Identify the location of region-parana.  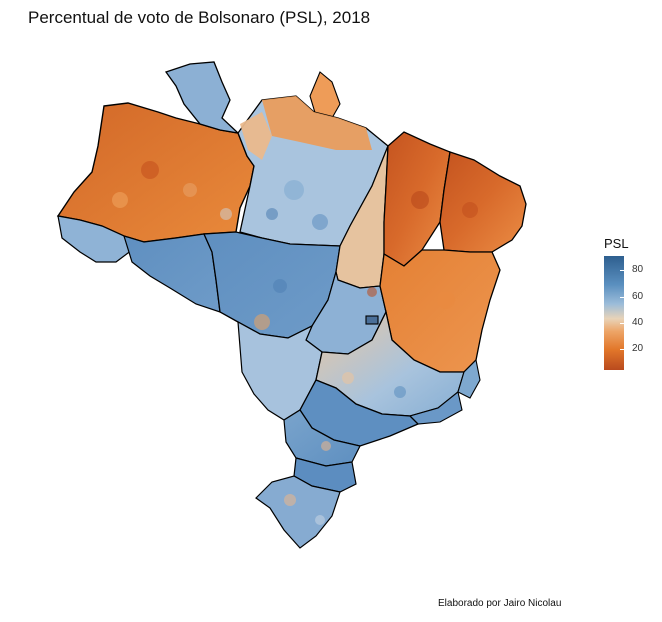
(322, 438).